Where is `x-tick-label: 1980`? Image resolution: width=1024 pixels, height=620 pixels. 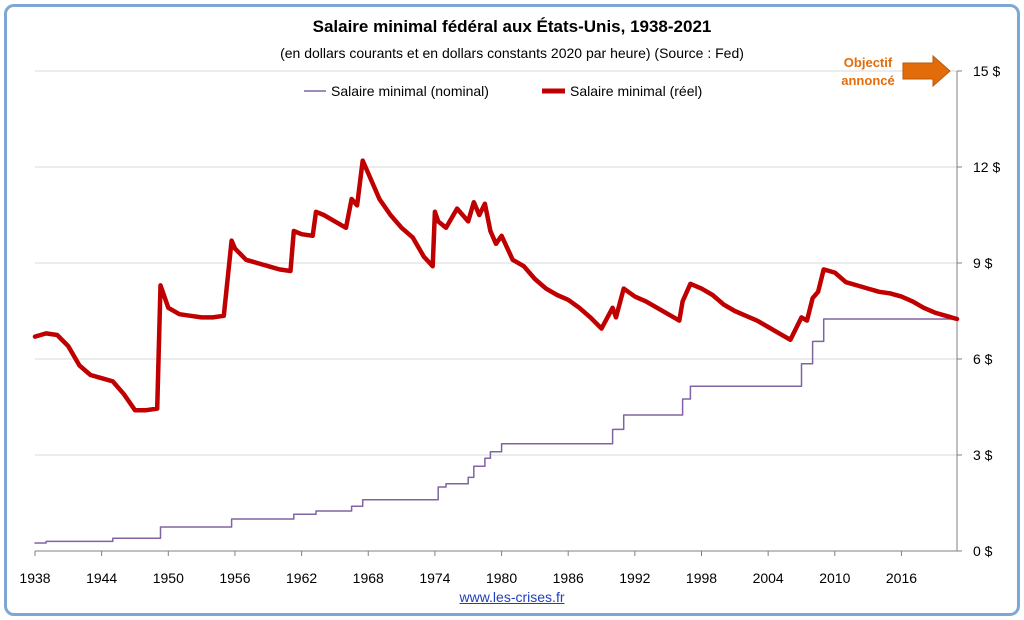 x-tick-label: 1980 is located at coordinates (501, 578).